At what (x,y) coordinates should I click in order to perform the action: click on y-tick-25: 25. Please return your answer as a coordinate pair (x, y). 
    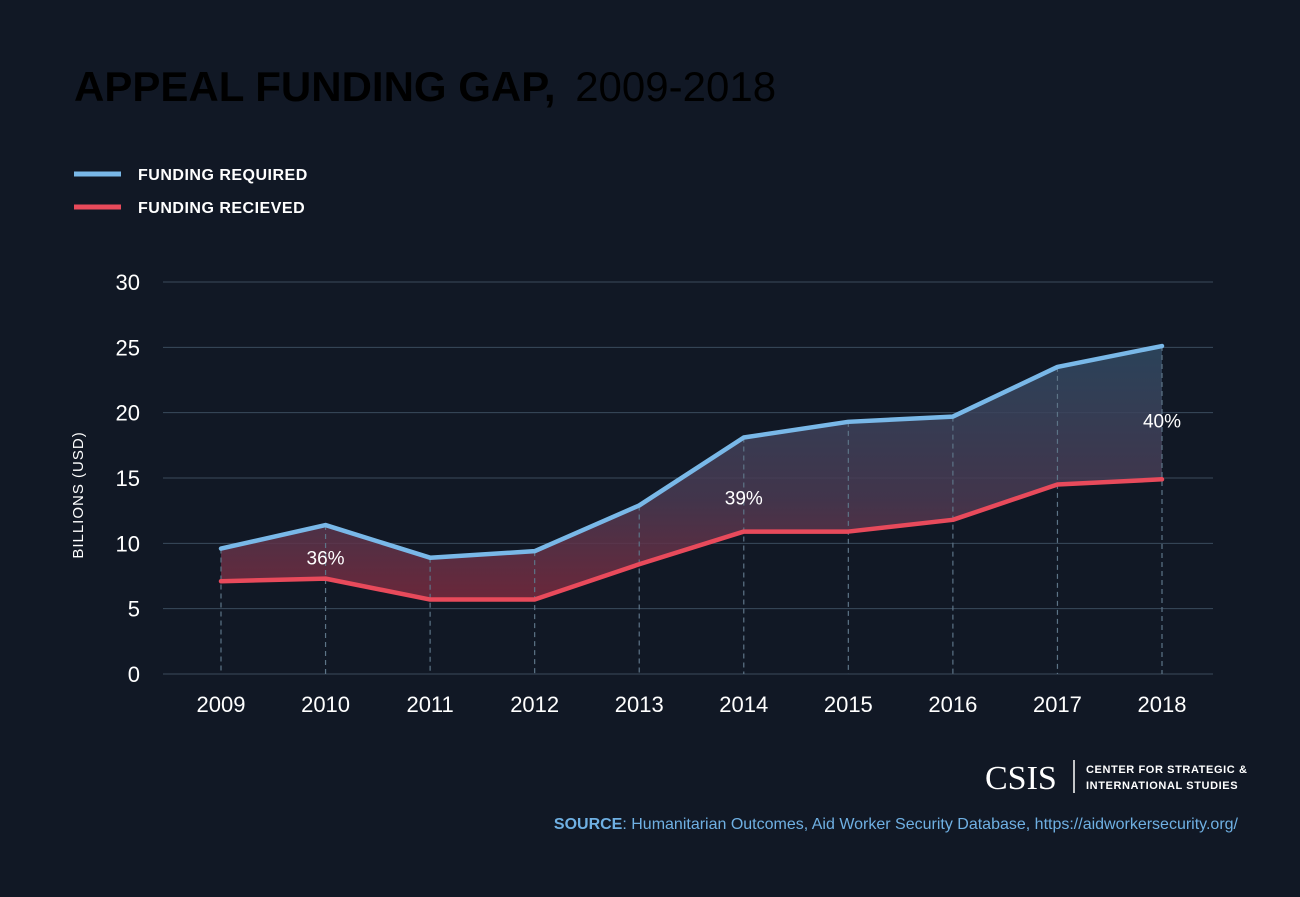
    Looking at the image, I should click on (128, 347).